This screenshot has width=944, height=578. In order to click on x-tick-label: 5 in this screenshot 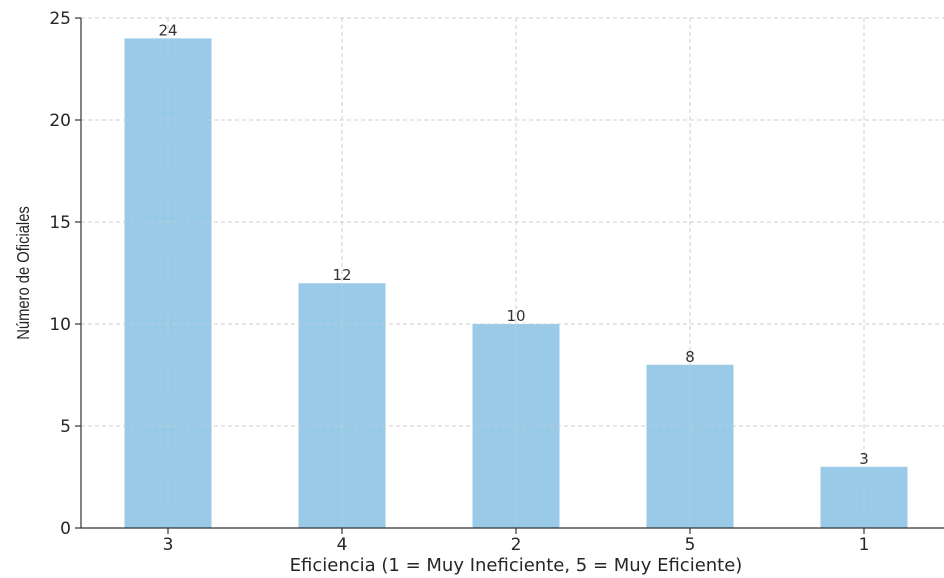, I will do `click(690, 545)`.